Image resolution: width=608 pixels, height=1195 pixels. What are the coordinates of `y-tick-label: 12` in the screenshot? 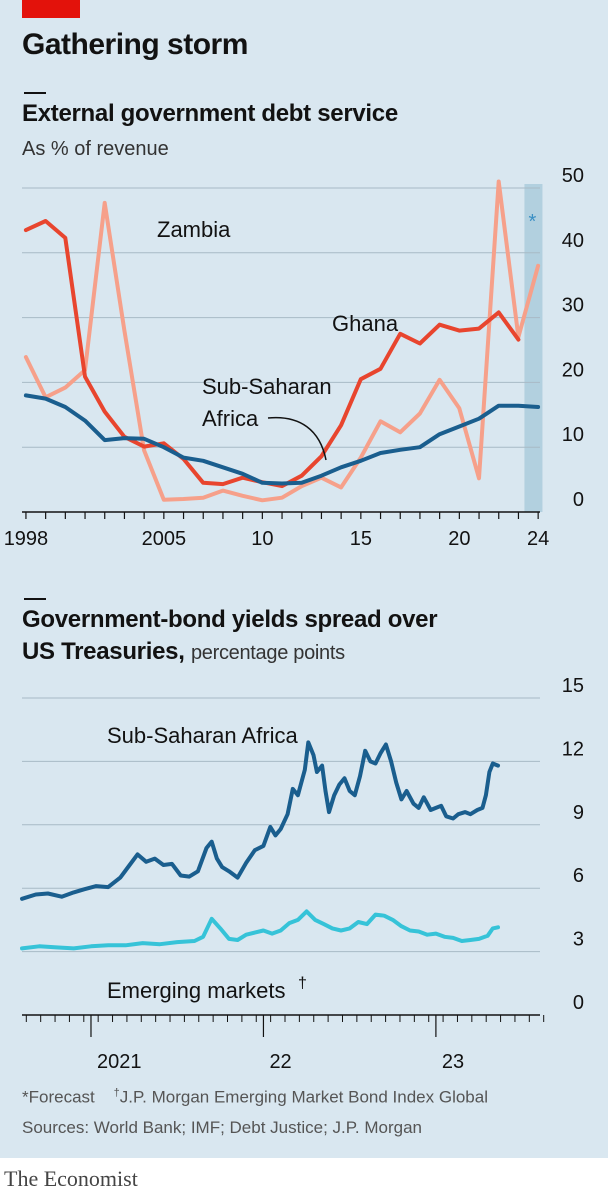 It's located at (573, 749).